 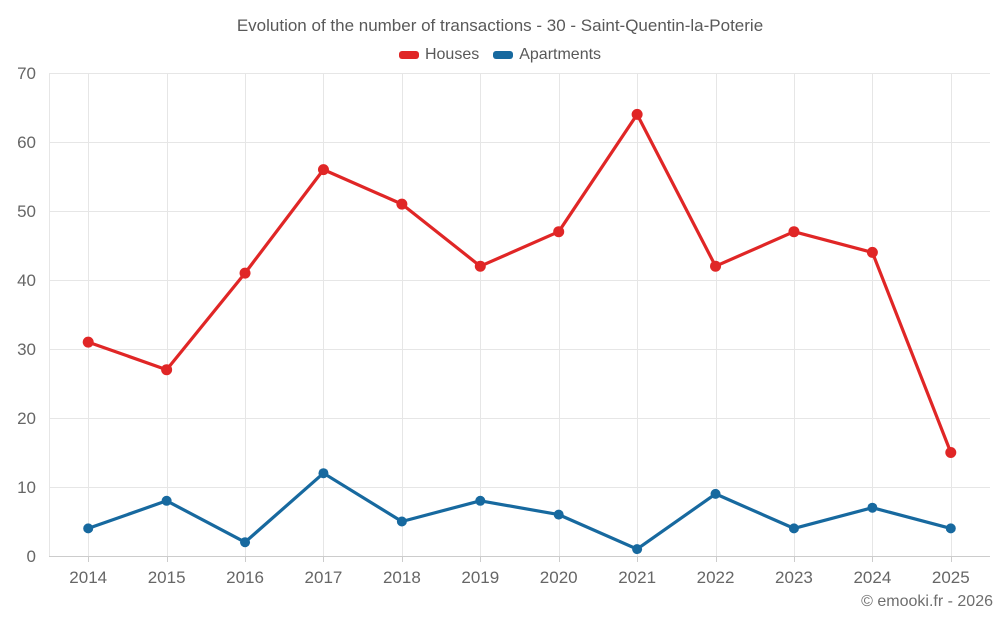 What do you see at coordinates (637, 577) in the screenshot?
I see `x-axis-tick-label: 2021` at bounding box center [637, 577].